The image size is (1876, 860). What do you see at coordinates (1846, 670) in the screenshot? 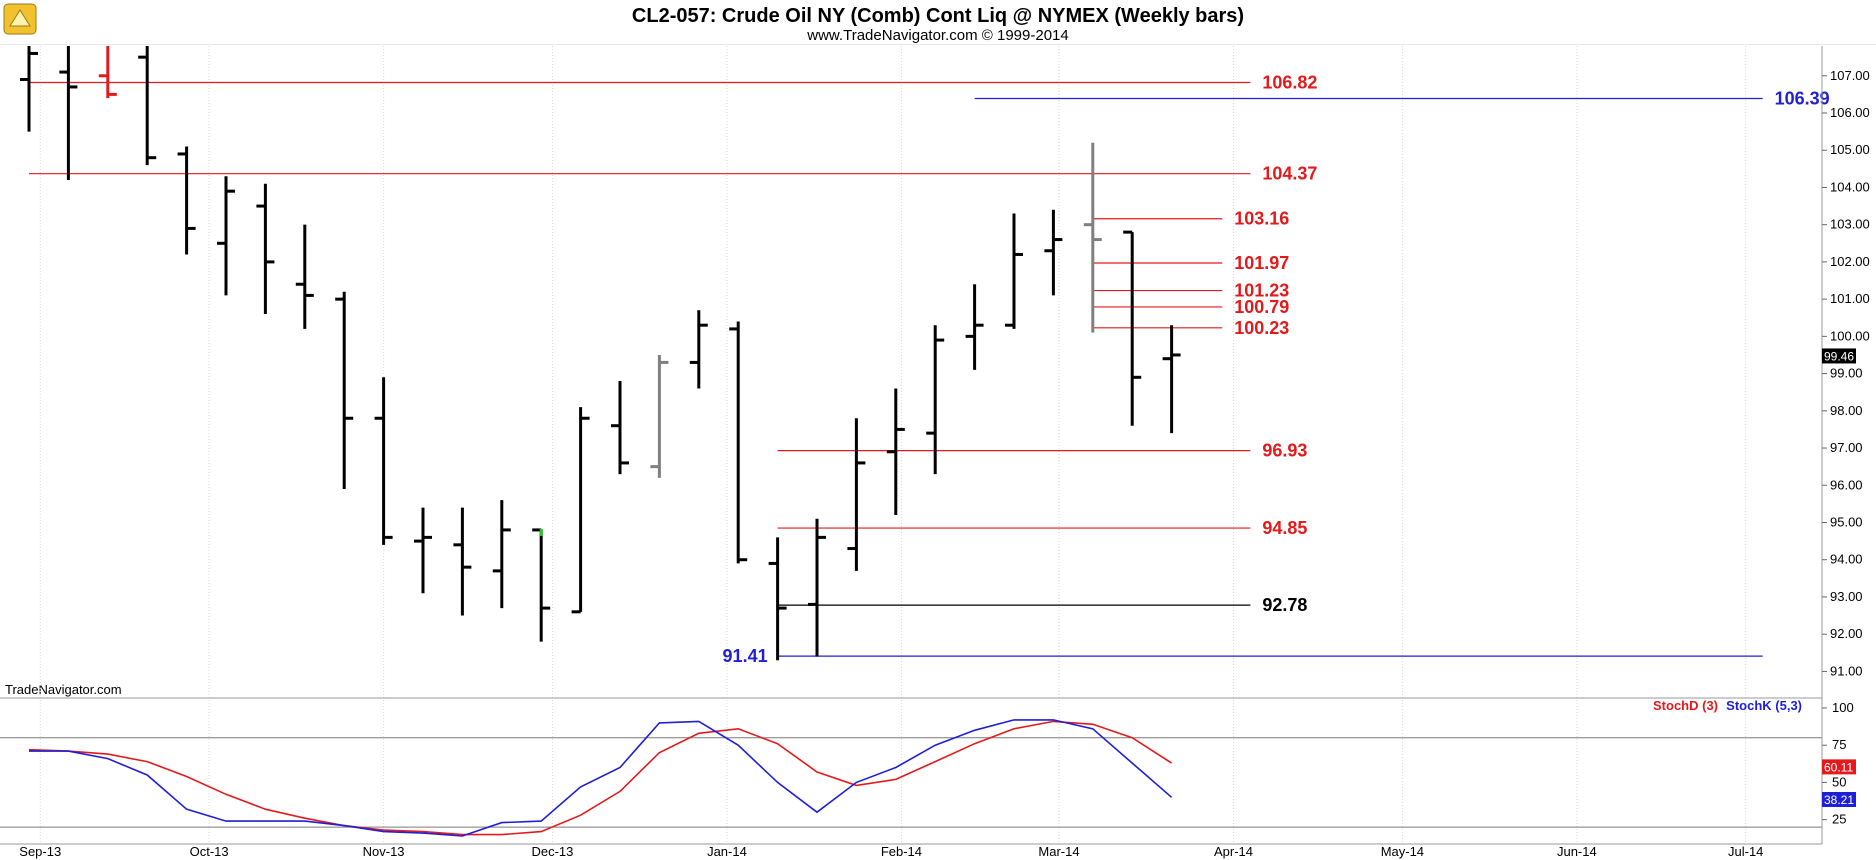
I see `y-tick-label: 91.00` at bounding box center [1846, 670].